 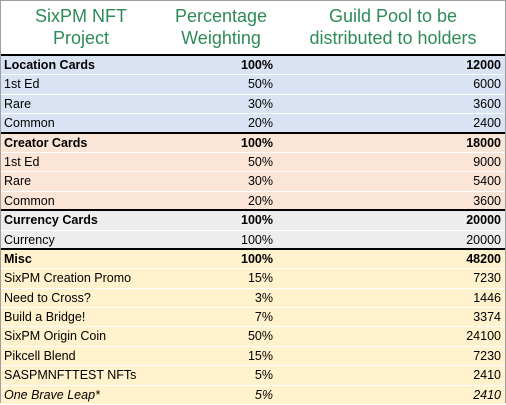 I want to click on cell-guild-pool: 24100, so click(x=483, y=336).